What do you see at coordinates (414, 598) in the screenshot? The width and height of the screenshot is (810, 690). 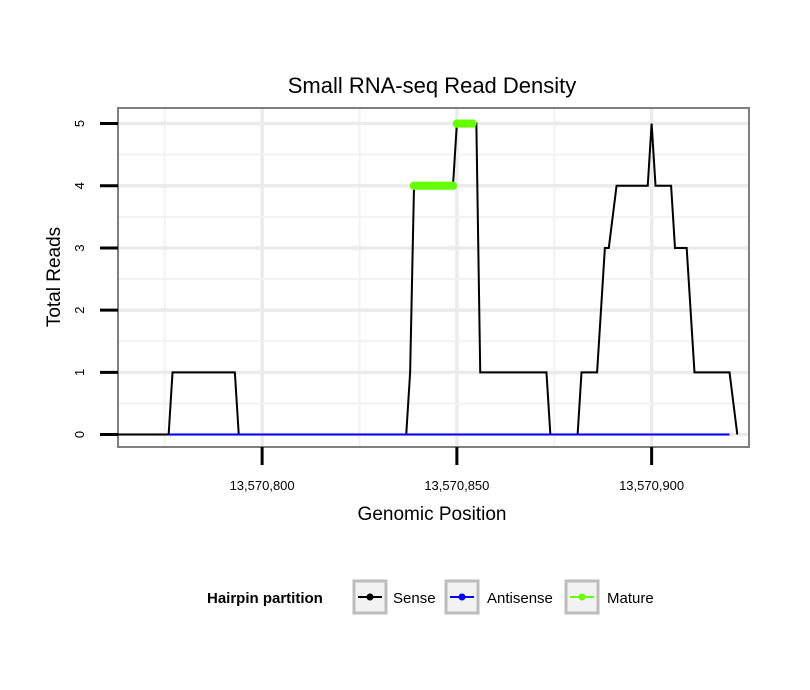 I see `legend-label-sense: Sense` at bounding box center [414, 598].